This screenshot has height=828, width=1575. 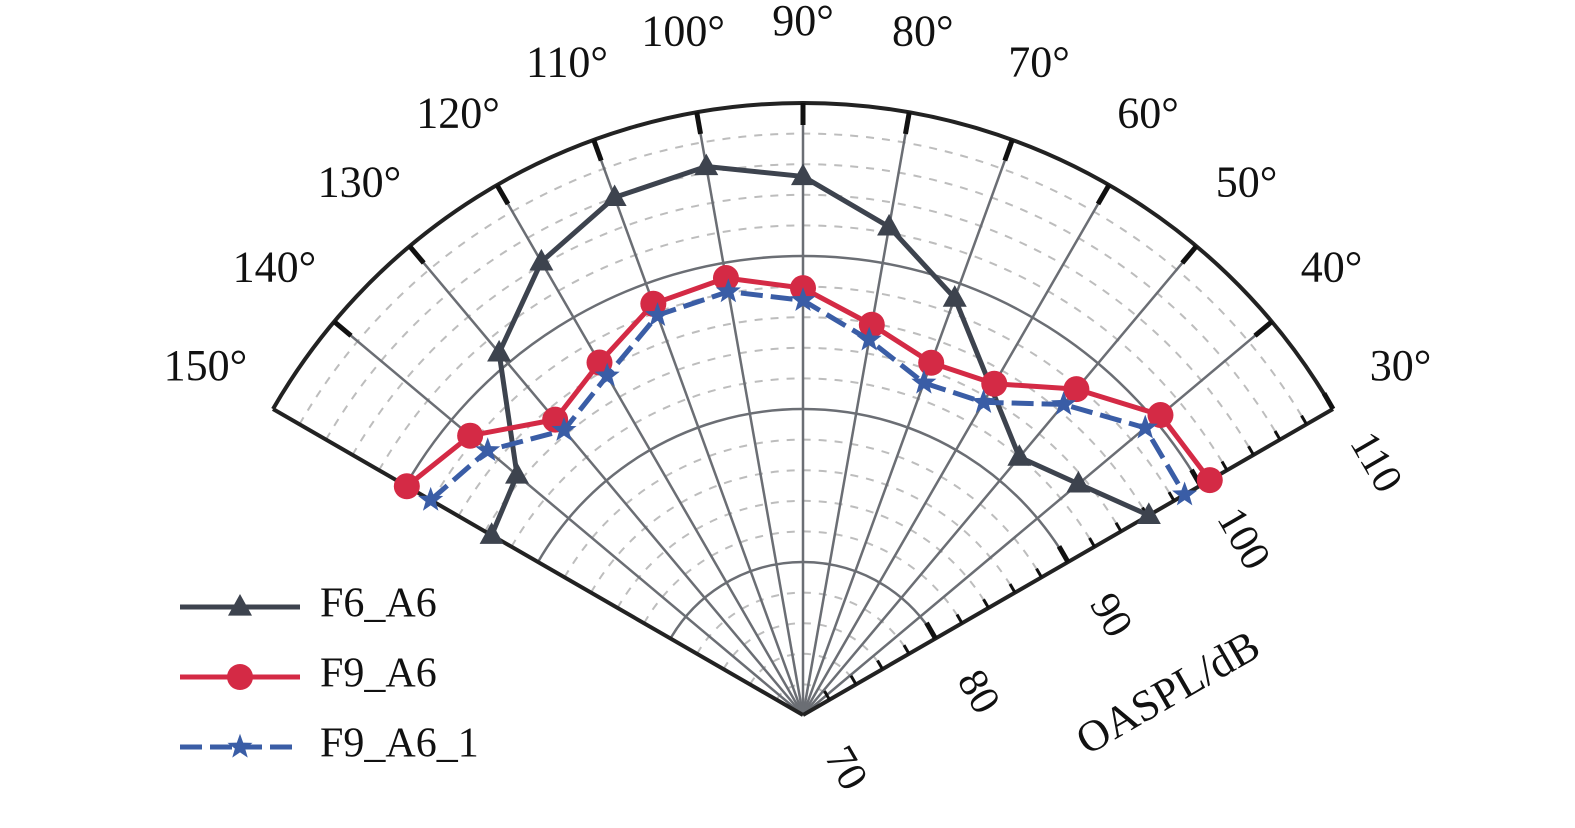 I want to click on angle-tick-label: 110°, so click(x=567, y=62).